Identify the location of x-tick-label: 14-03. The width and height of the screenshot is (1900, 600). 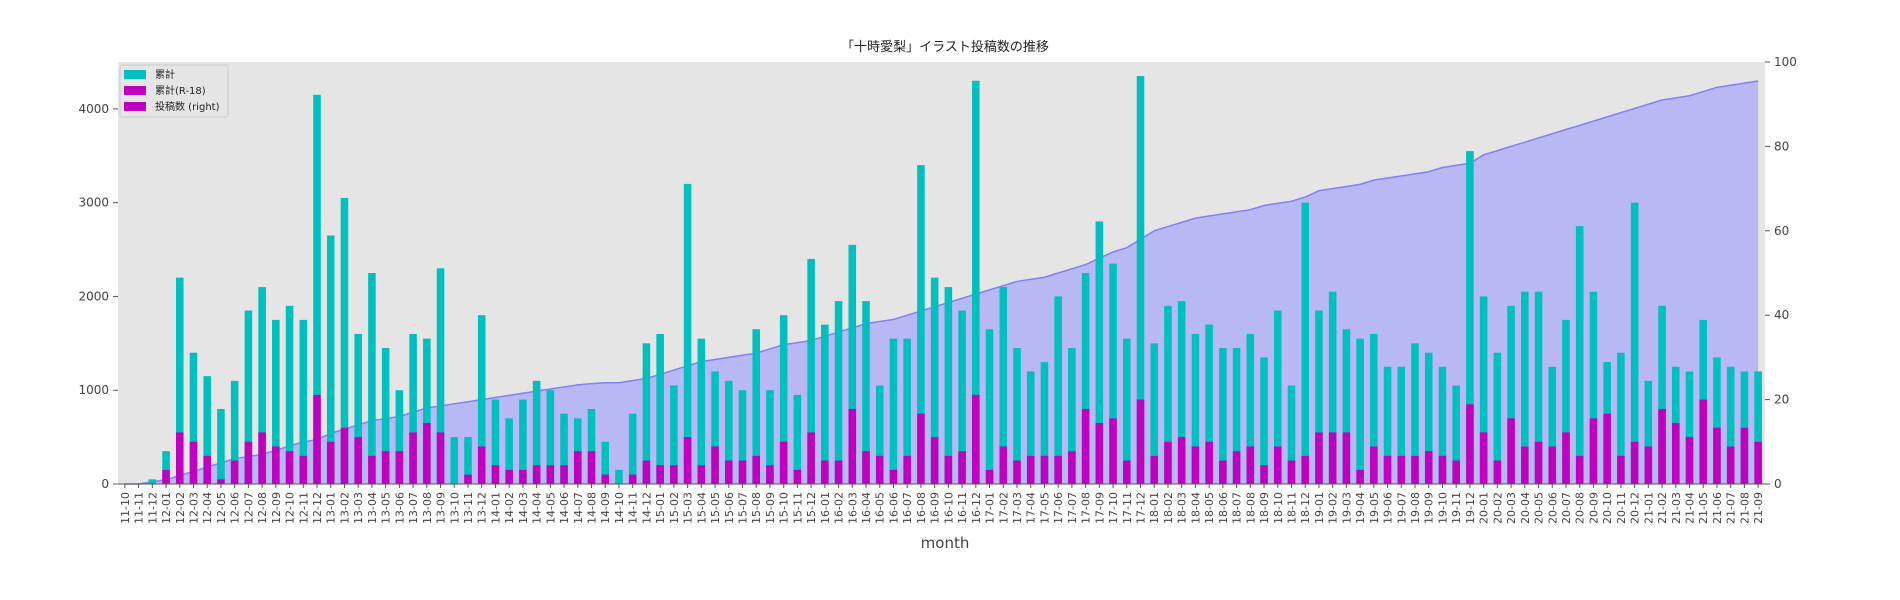
(523, 508).